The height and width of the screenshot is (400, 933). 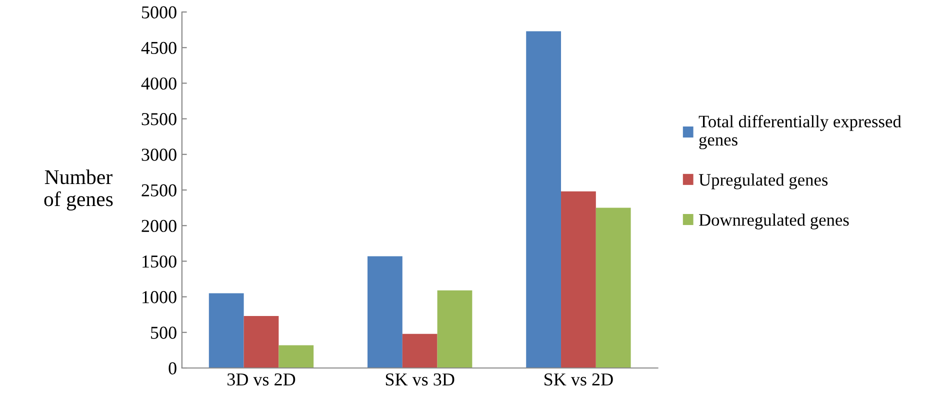 I want to click on legend-label: Downregulated genes, so click(x=774, y=222).